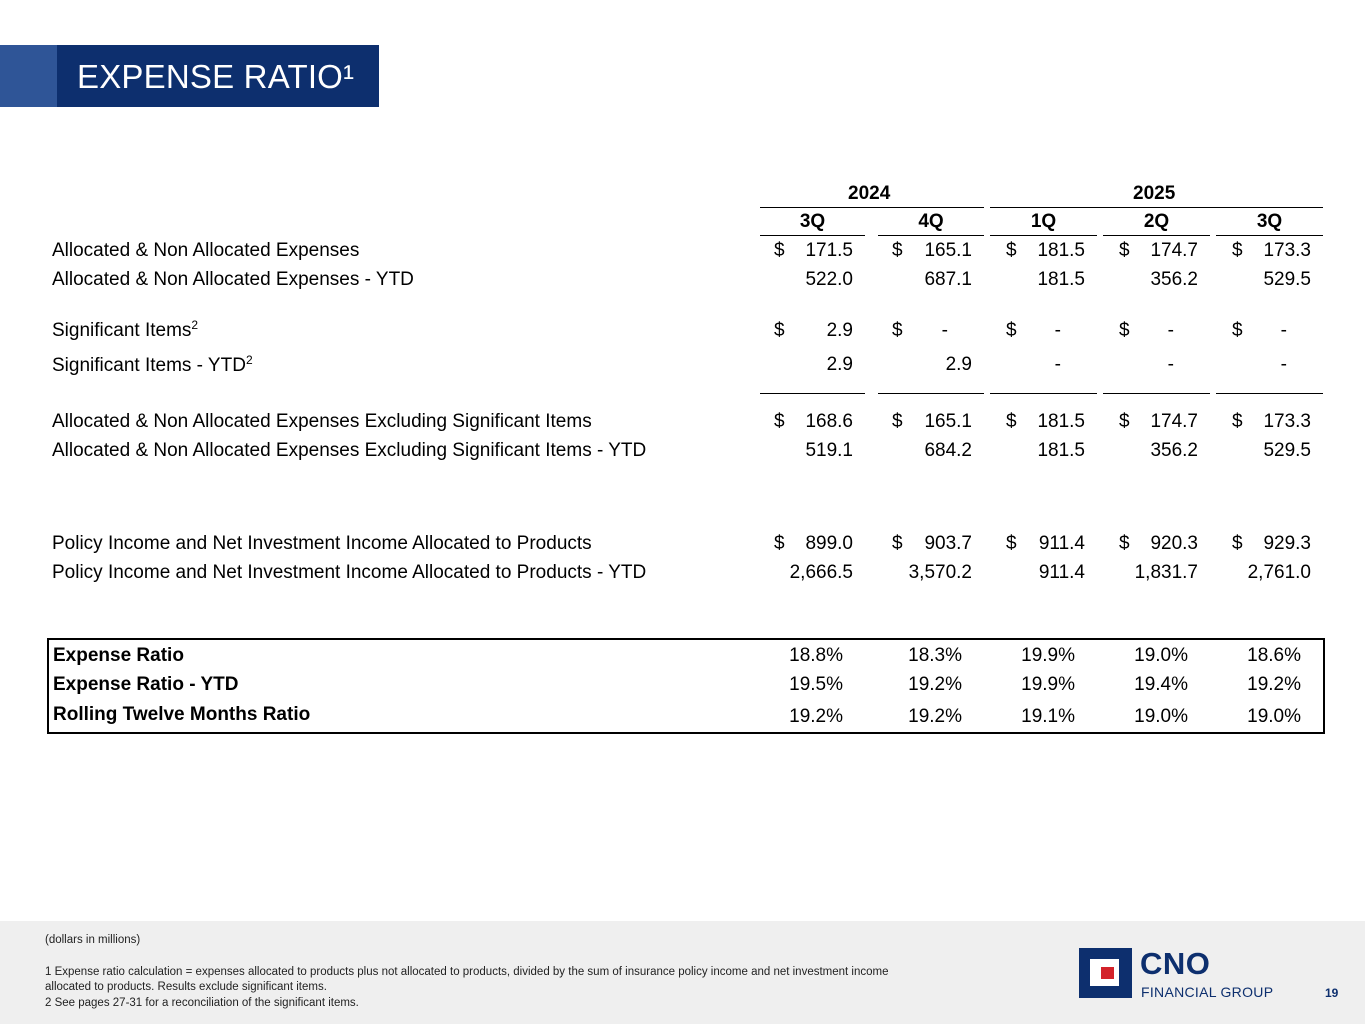 This screenshot has height=1024, width=1365. What do you see at coordinates (1156, 235) in the screenshot?
I see `quarter-rule` at bounding box center [1156, 235].